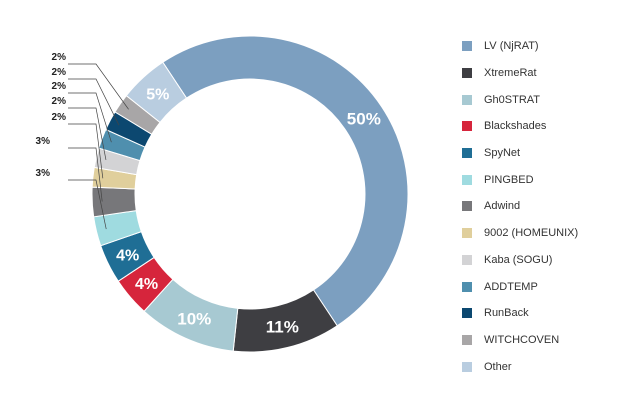 The width and height of the screenshot is (631, 404). Describe the element at coordinates (512, 99) in the screenshot. I see `legend-label: Gh0STRAT` at that location.